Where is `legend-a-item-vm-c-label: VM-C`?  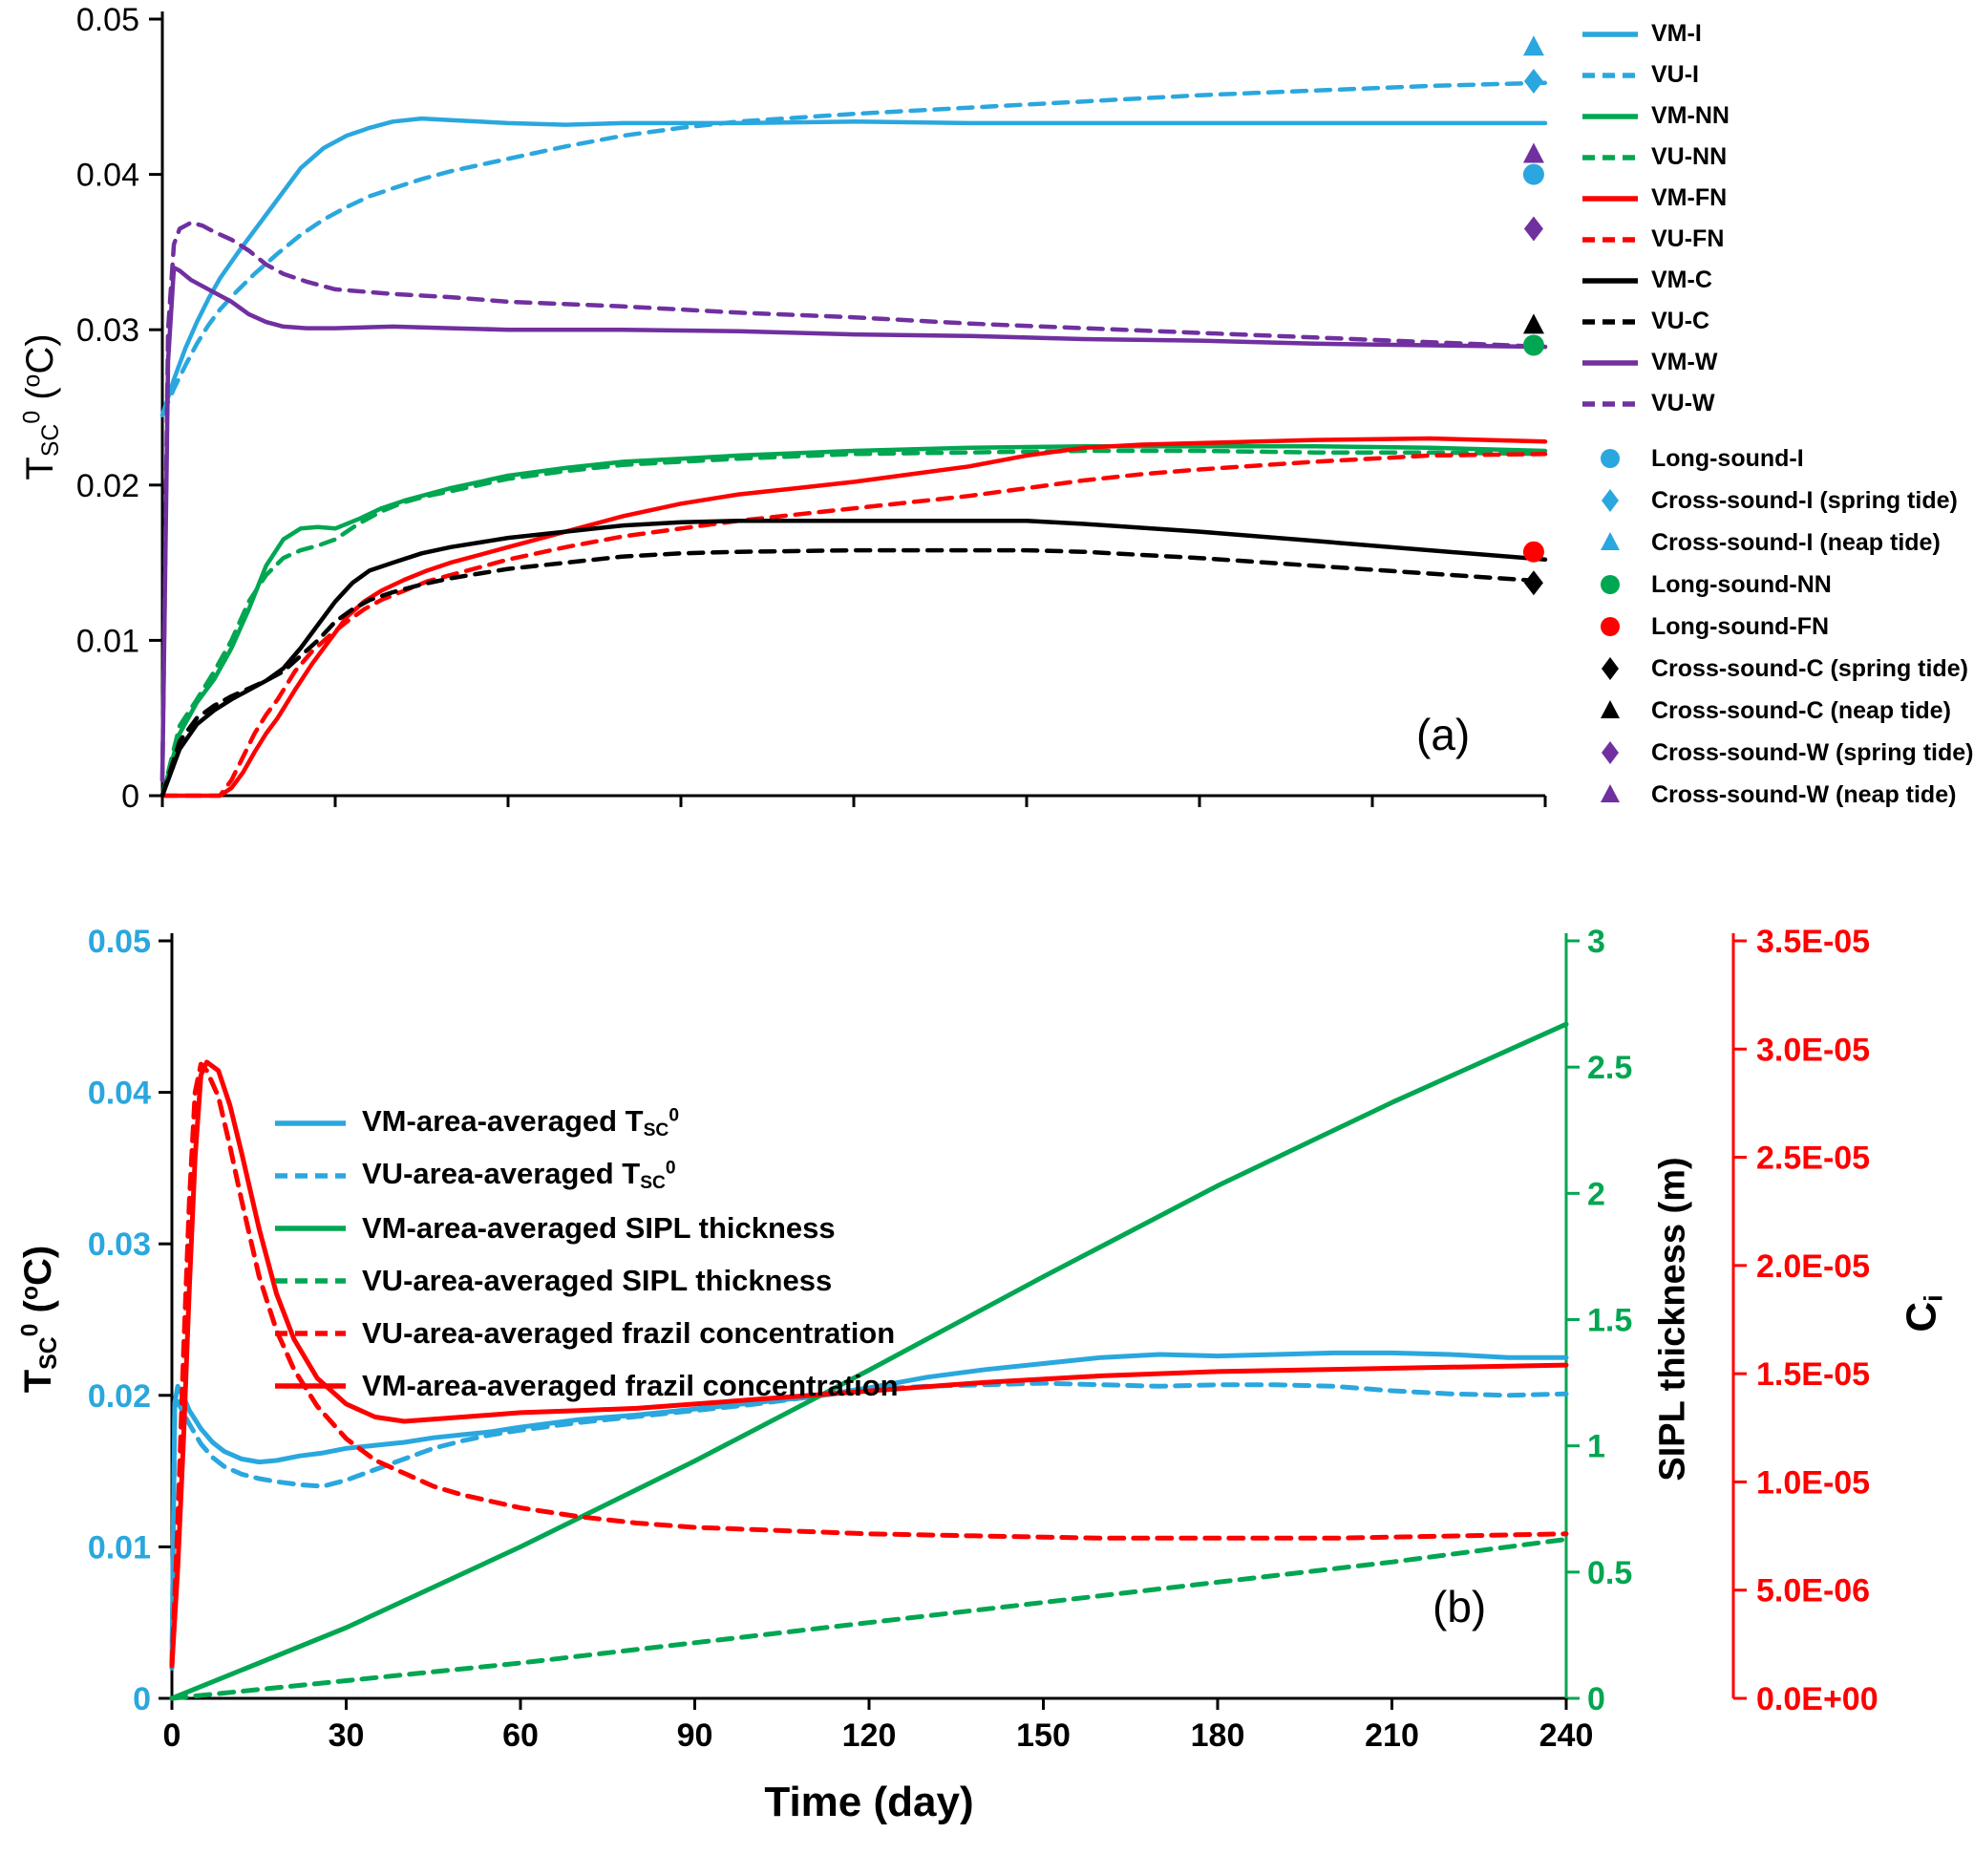
legend-a-item-vm-c-label: VM-C is located at coordinates (1681, 279).